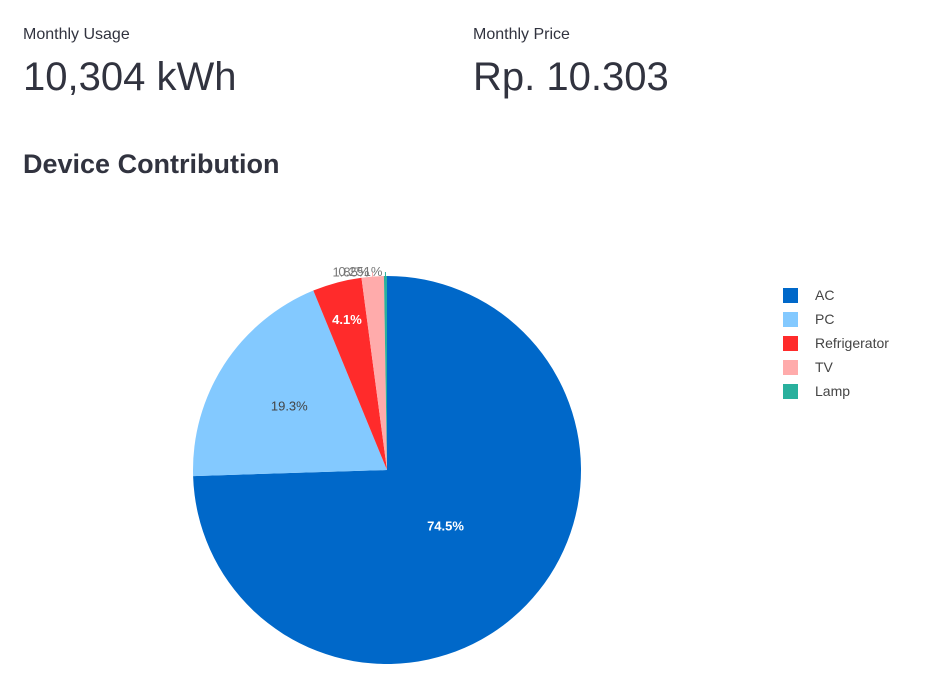  I want to click on legend-swatch-refrigerator, so click(790, 343).